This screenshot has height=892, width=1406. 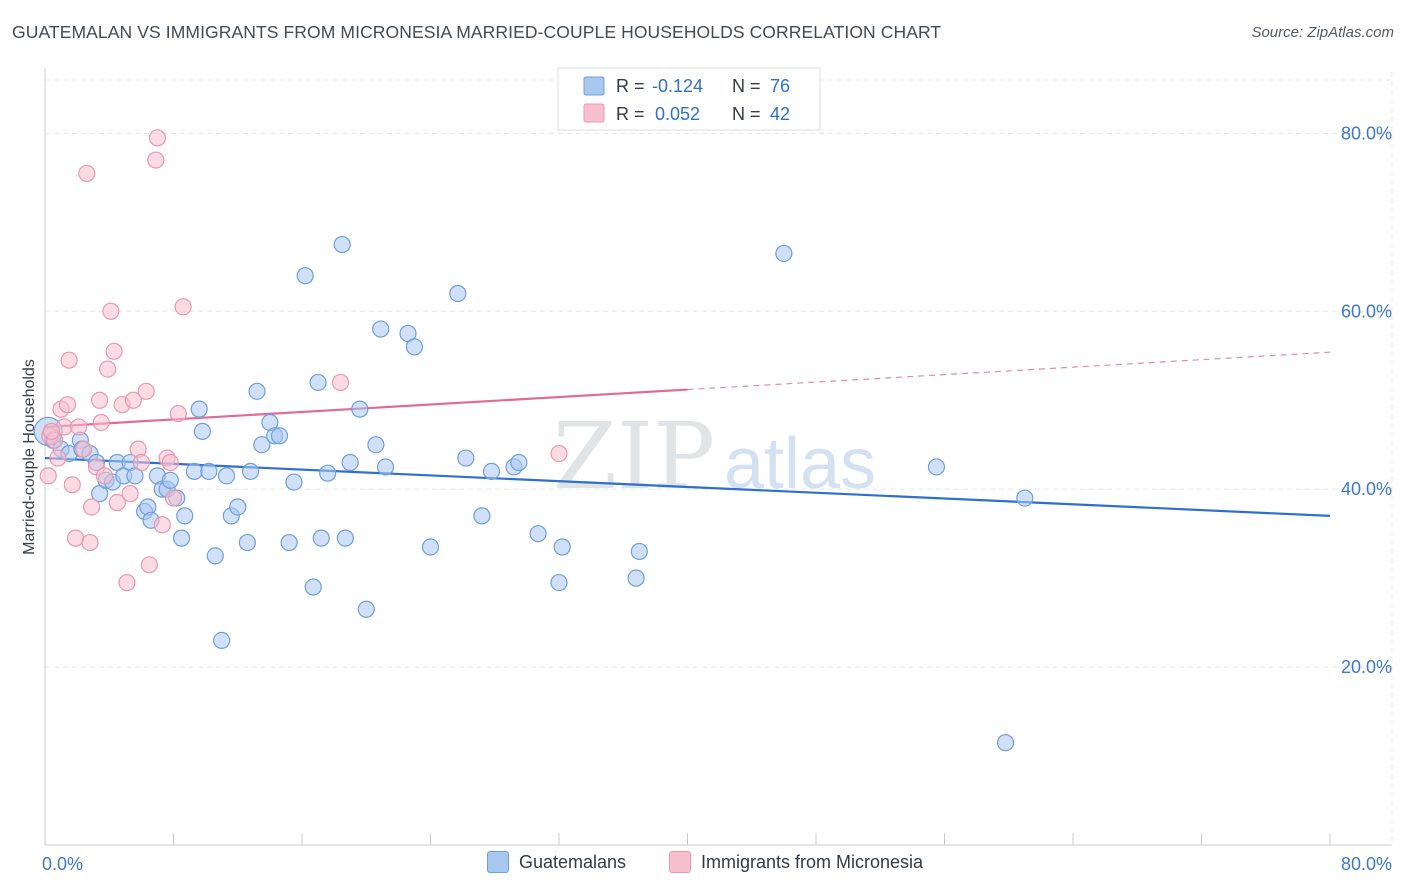 What do you see at coordinates (62, 864) in the screenshot?
I see `x-tick-label-min: 0.0%` at bounding box center [62, 864].